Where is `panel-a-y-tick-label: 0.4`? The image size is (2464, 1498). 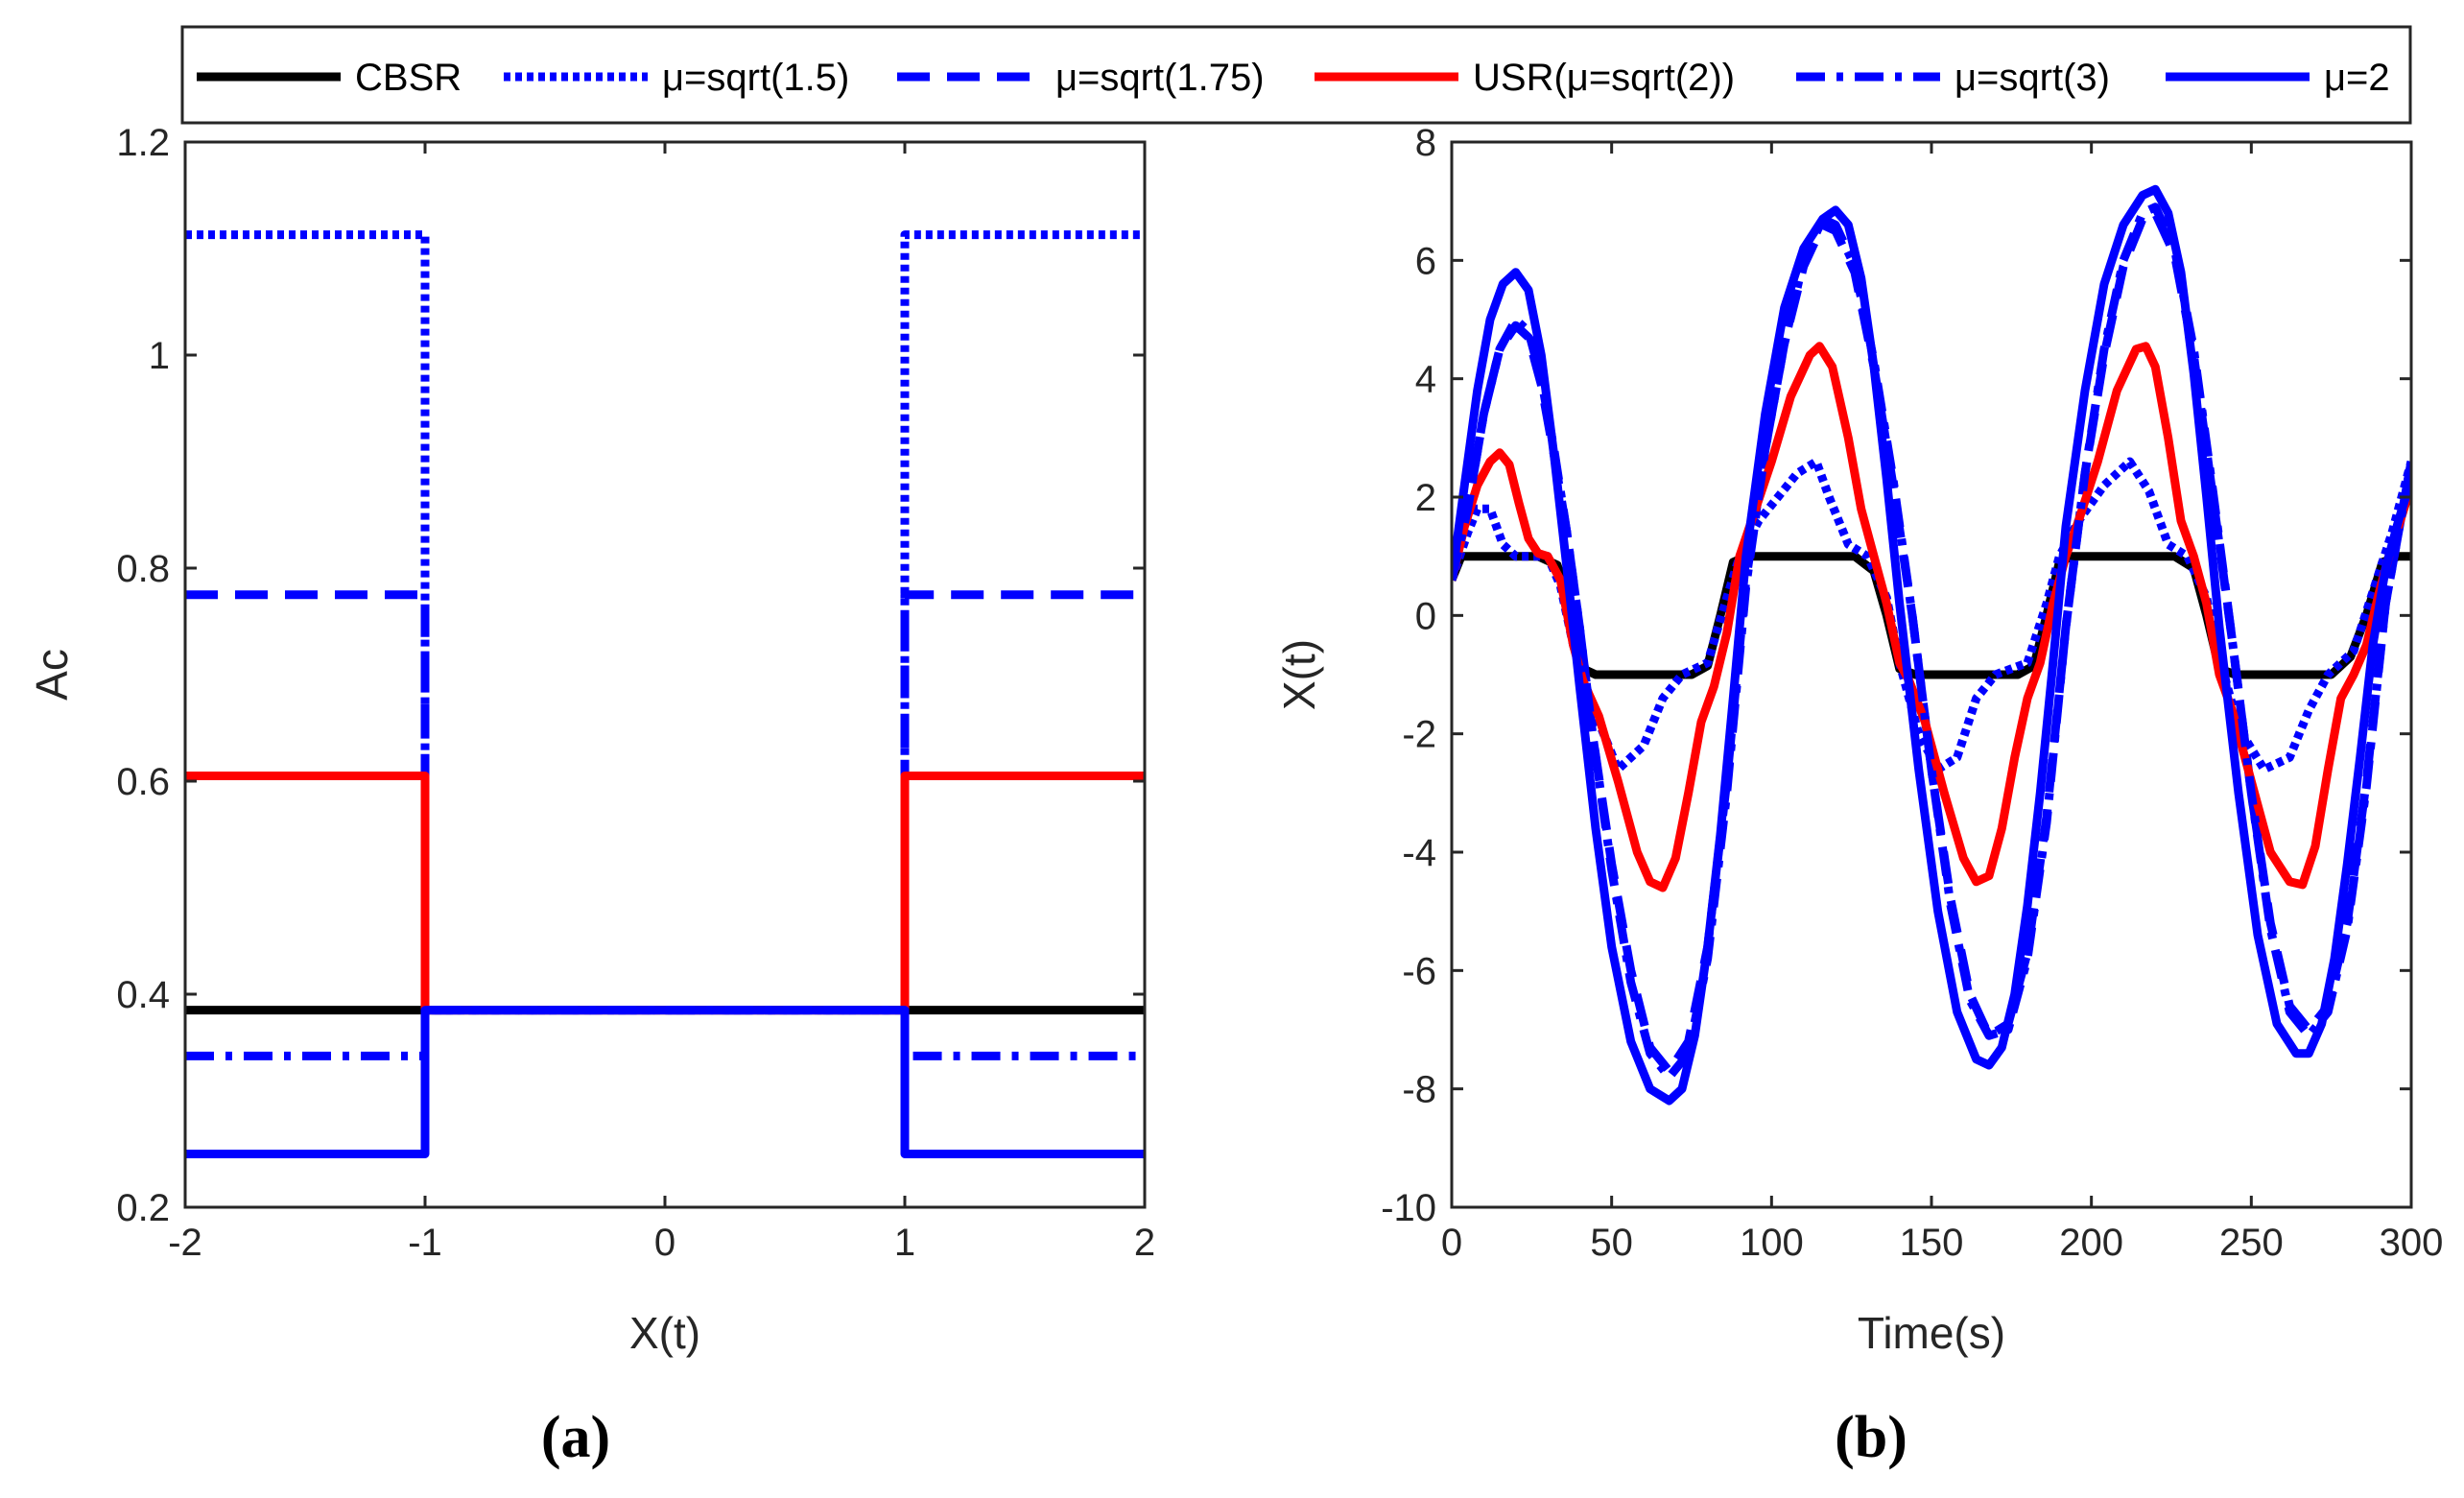
panel-a-y-tick-label: 0.4 is located at coordinates (143, 995).